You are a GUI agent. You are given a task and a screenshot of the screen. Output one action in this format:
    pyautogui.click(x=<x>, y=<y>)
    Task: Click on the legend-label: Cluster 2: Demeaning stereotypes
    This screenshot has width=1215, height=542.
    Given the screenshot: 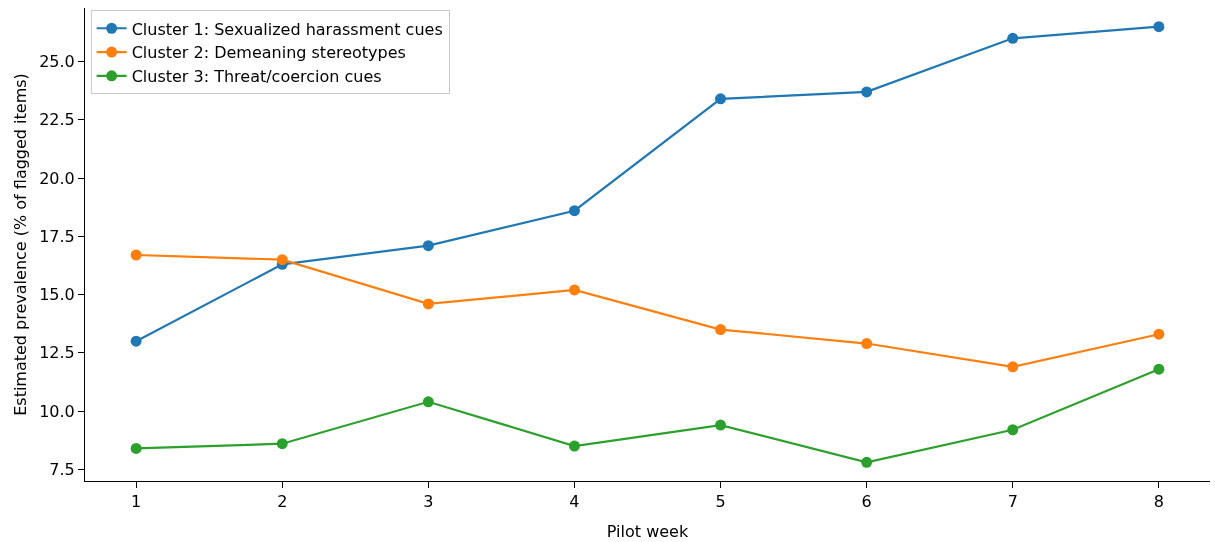 What is the action you would take?
    pyautogui.click(x=268, y=53)
    